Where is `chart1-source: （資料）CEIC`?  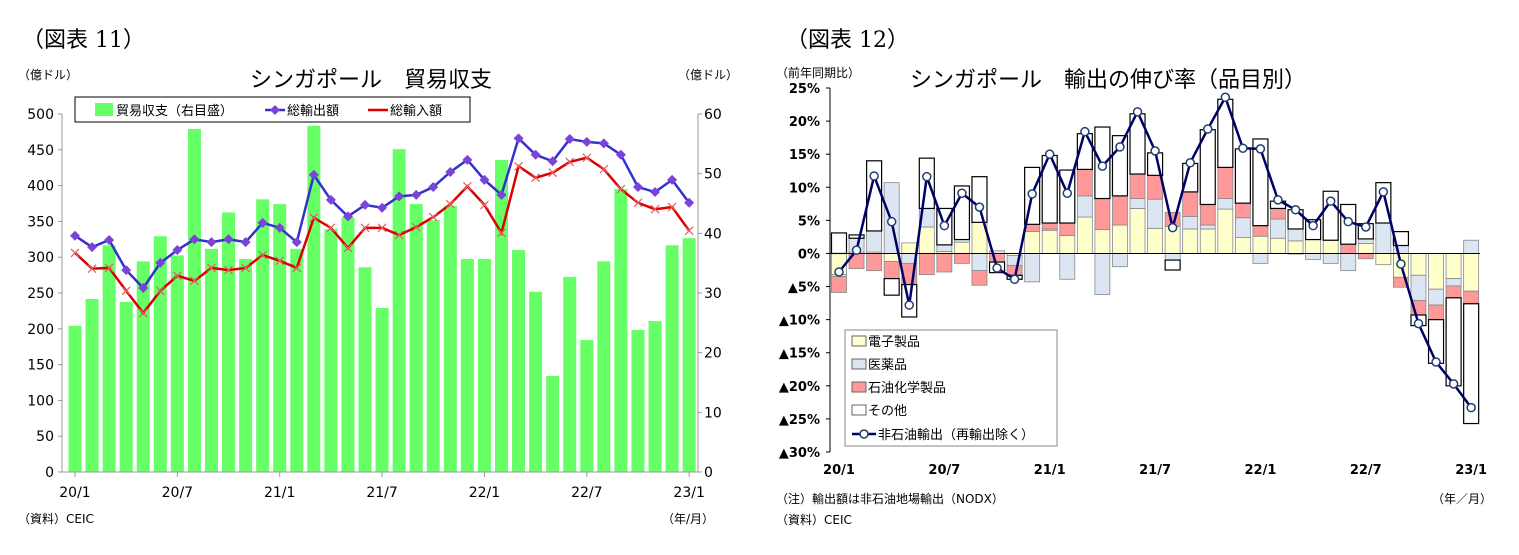 chart1-source: （資料）CEIC is located at coordinates (56, 519).